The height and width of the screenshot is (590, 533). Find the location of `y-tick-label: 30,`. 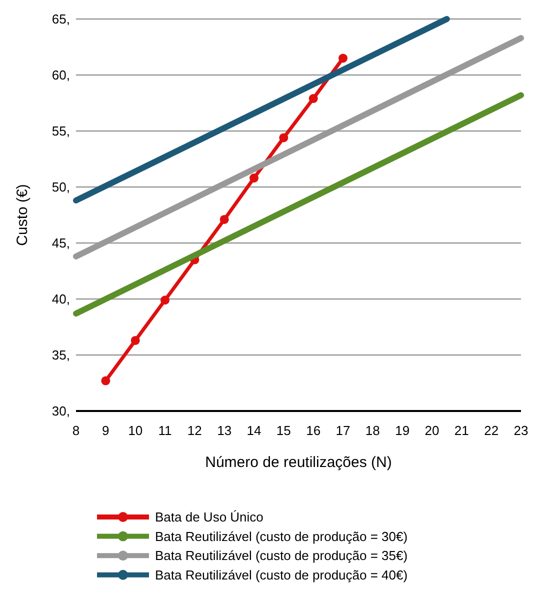

y-tick-label: 30, is located at coordinates (61, 411).